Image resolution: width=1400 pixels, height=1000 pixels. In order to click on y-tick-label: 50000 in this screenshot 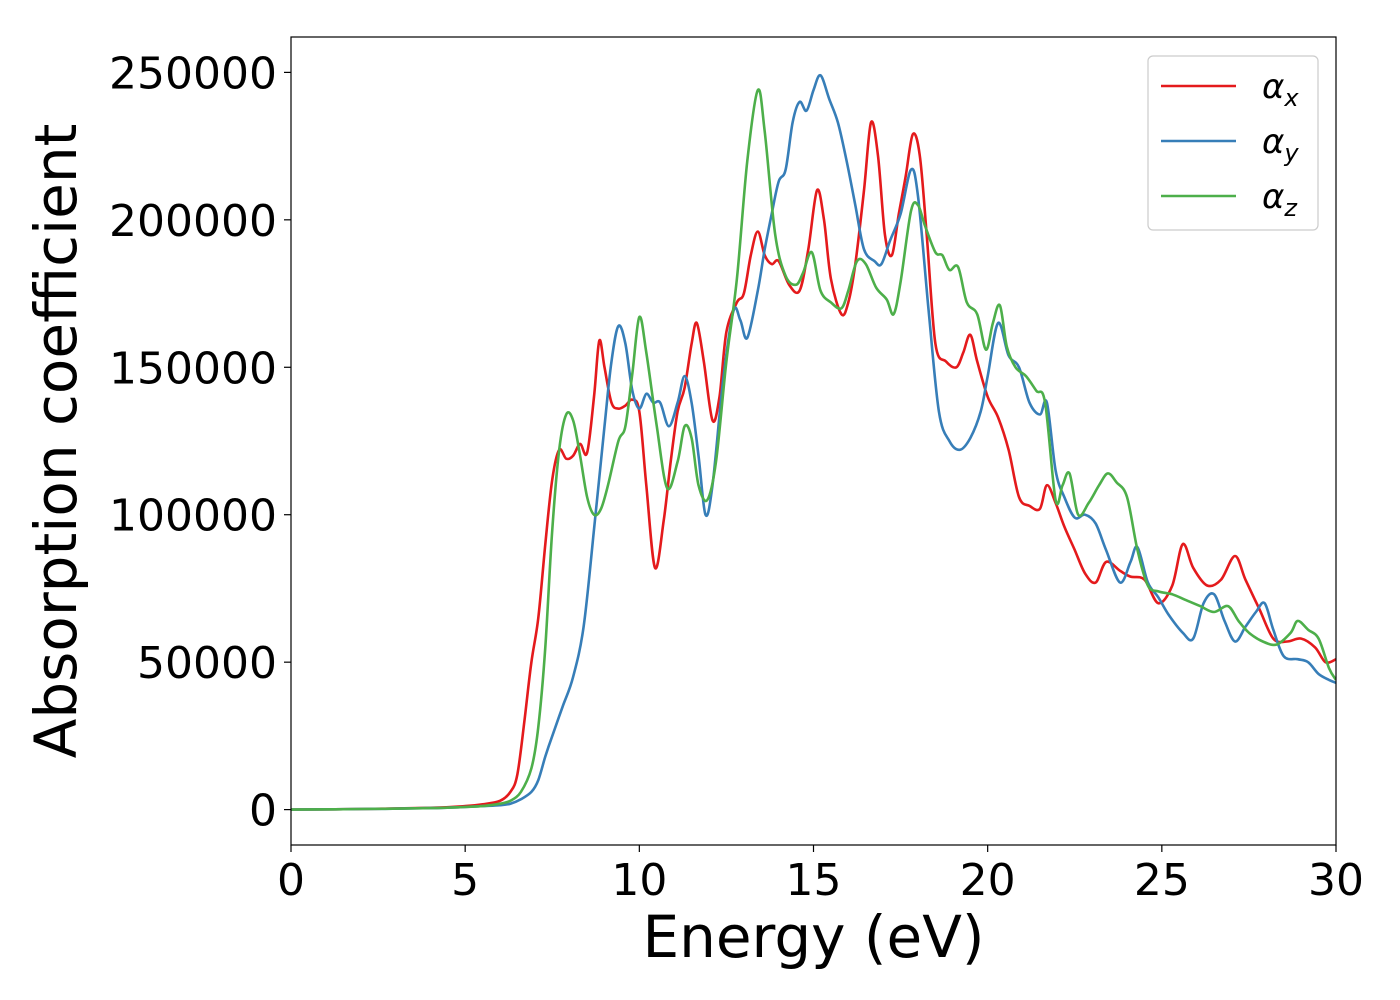, I will do `click(207, 663)`.